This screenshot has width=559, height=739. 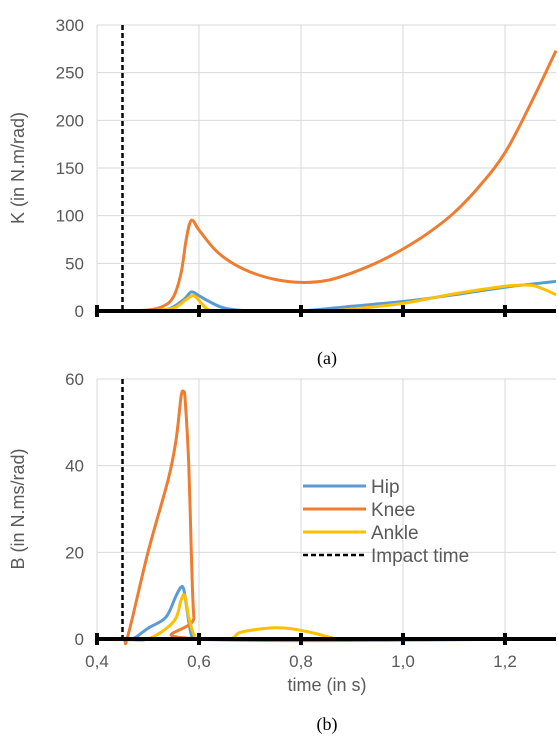 What do you see at coordinates (326, 613) in the screenshot?
I see `b-series-hip-line` at bounding box center [326, 613].